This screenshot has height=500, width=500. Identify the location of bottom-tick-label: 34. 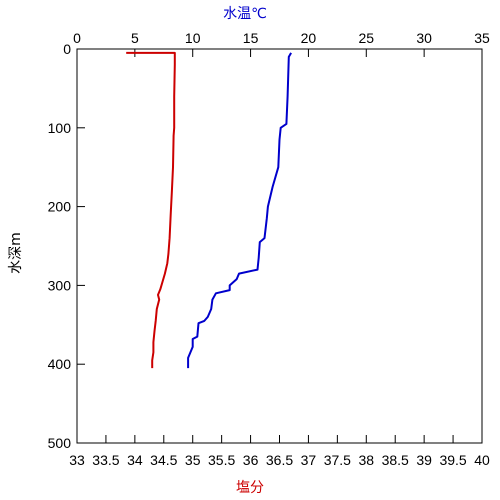
(135, 460).